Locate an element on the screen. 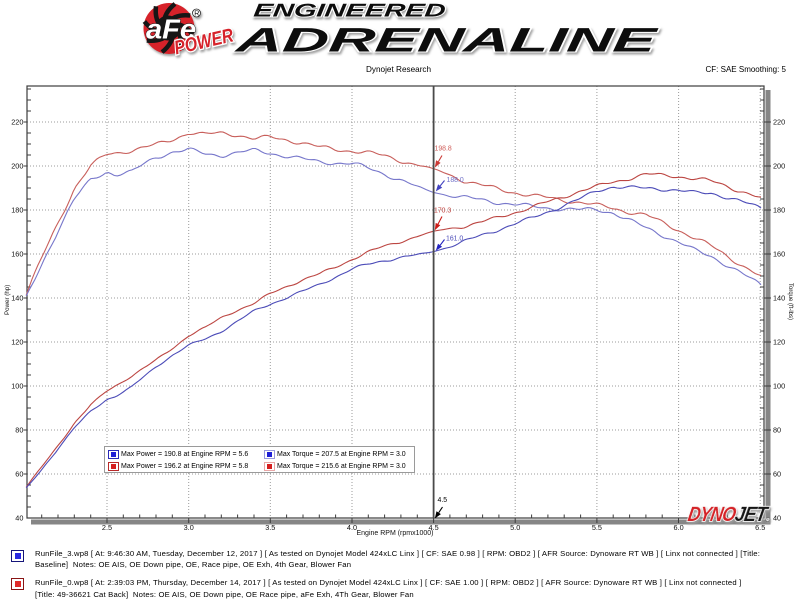  svg-text: 4.0 is located at coordinates (352, 527).